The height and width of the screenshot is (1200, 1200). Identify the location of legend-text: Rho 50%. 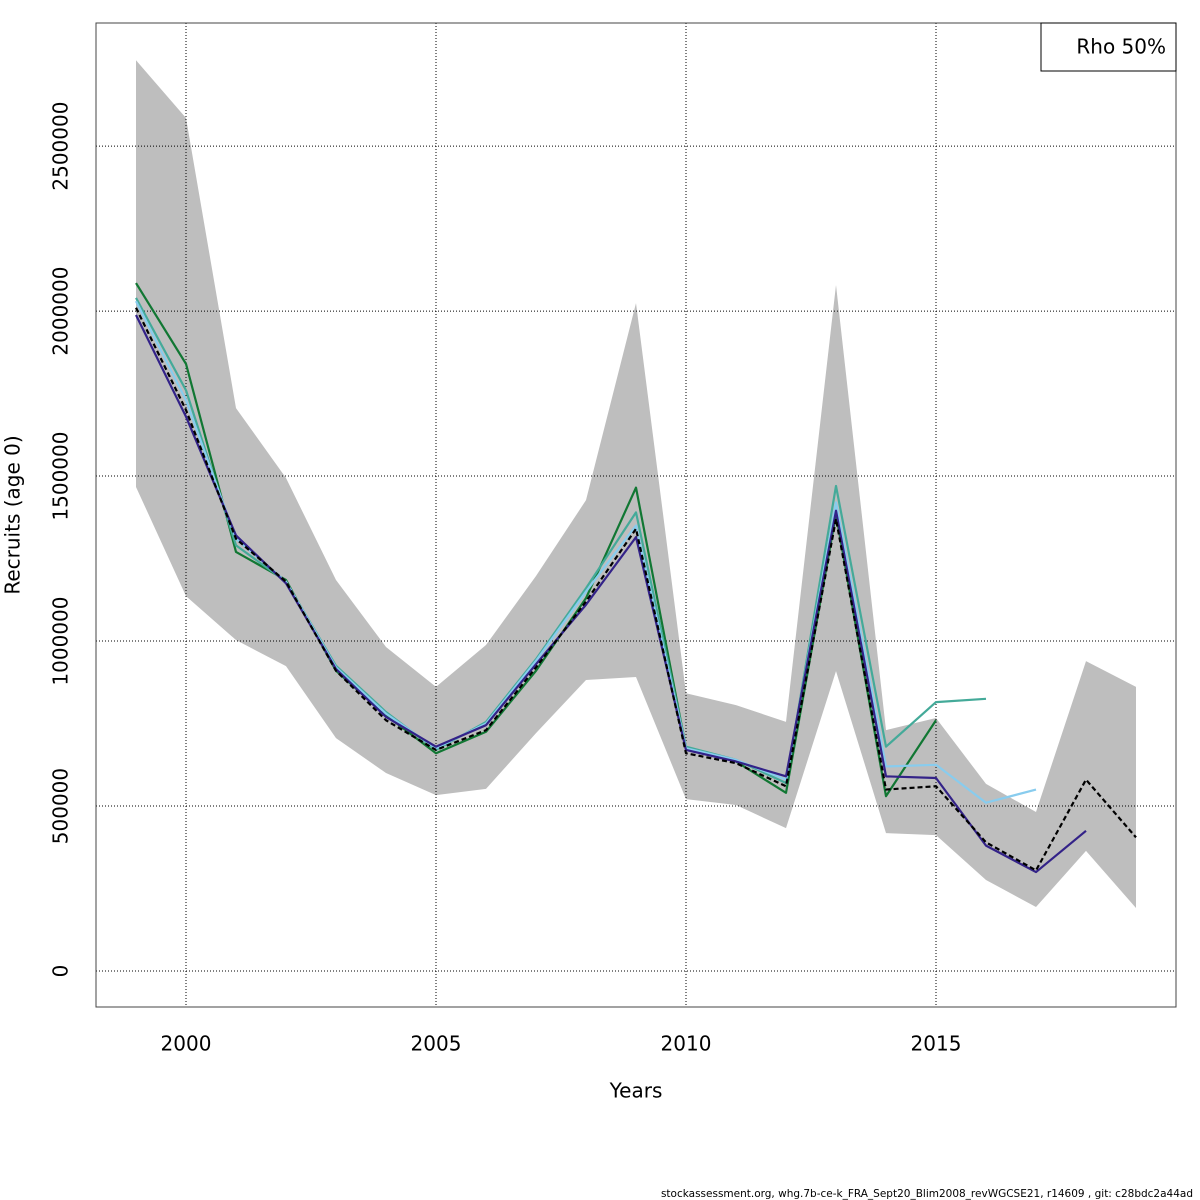
(1121, 47).